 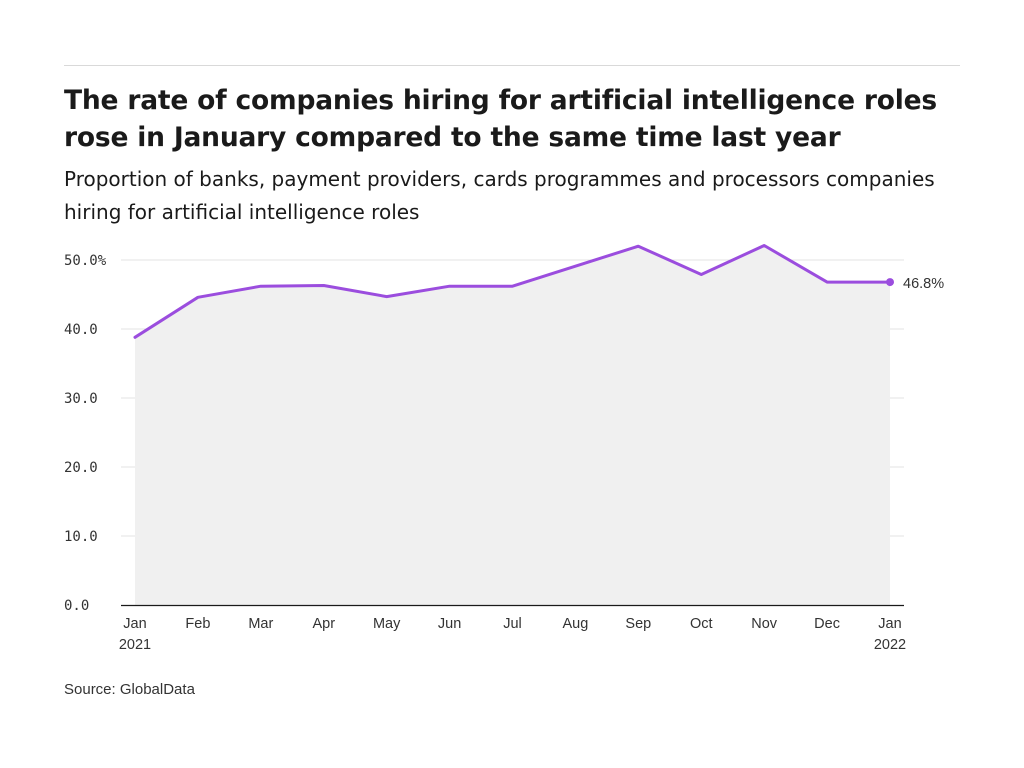 I want to click on x-tick-label: Apr, so click(x=323, y=624).